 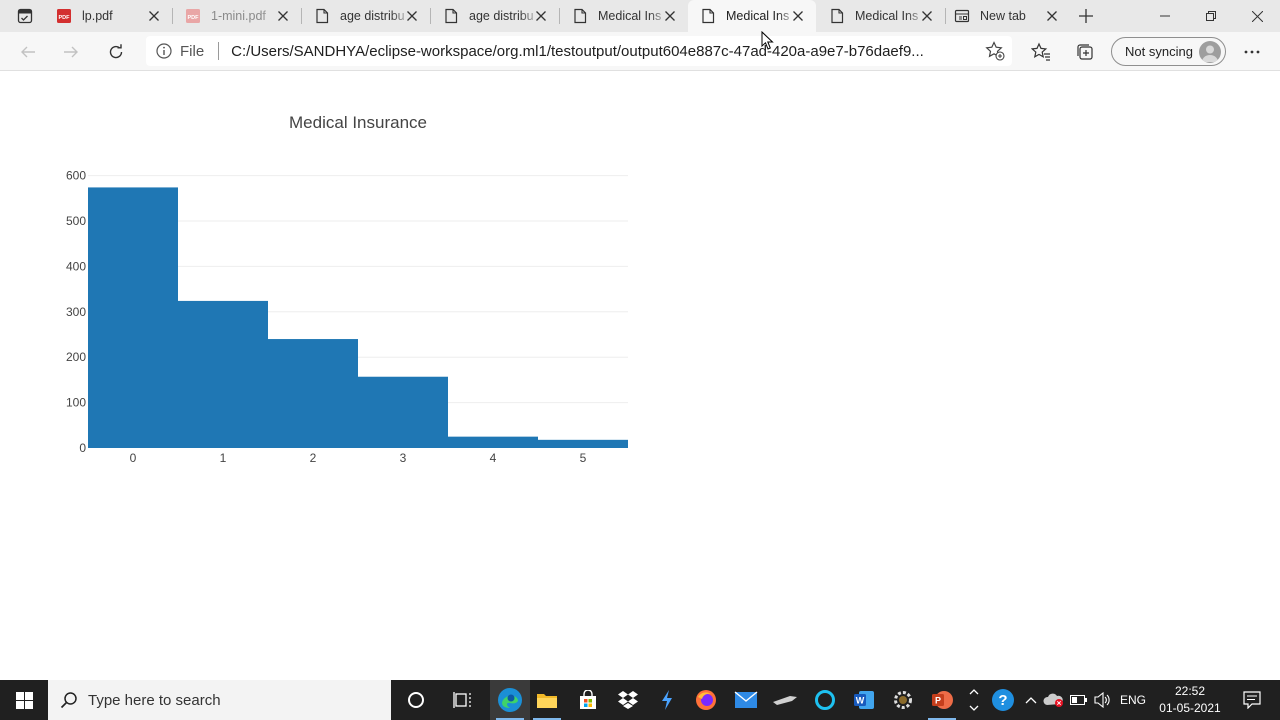 What do you see at coordinates (547, 700) in the screenshot?
I see `taskbar-file-explorer` at bounding box center [547, 700].